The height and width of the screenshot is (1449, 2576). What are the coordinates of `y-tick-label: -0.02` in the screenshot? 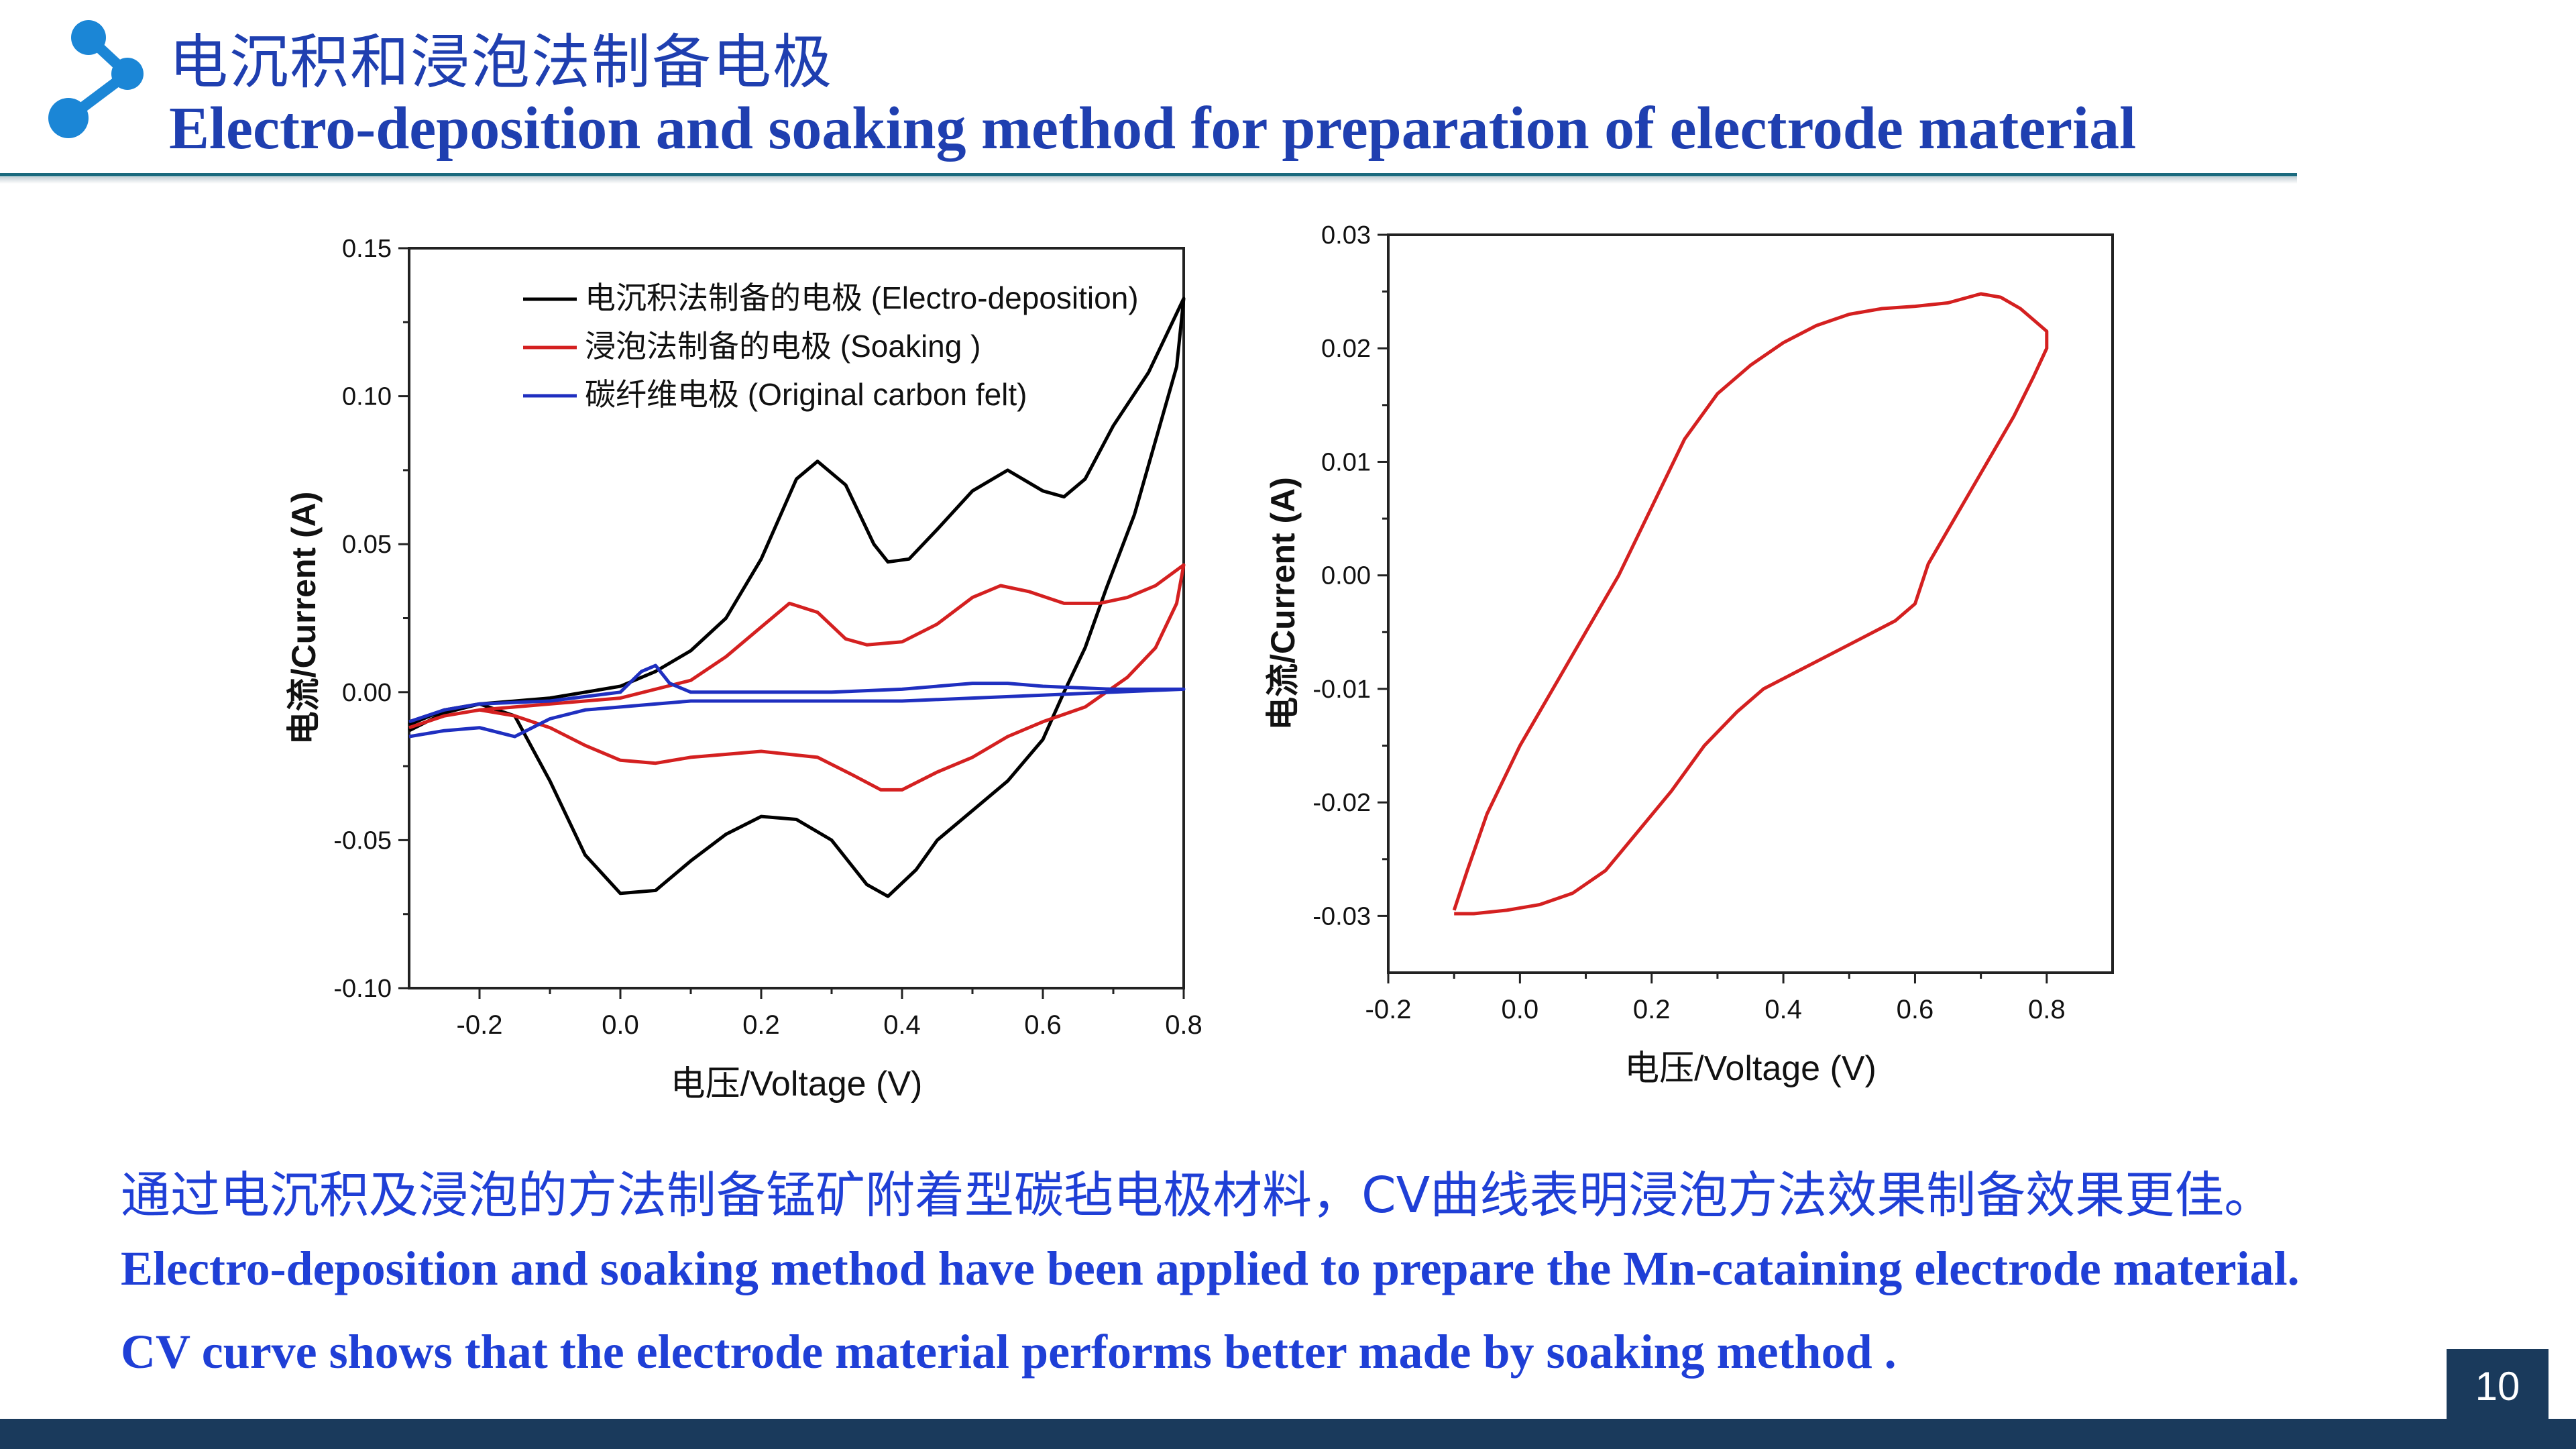 It's located at (1341, 803).